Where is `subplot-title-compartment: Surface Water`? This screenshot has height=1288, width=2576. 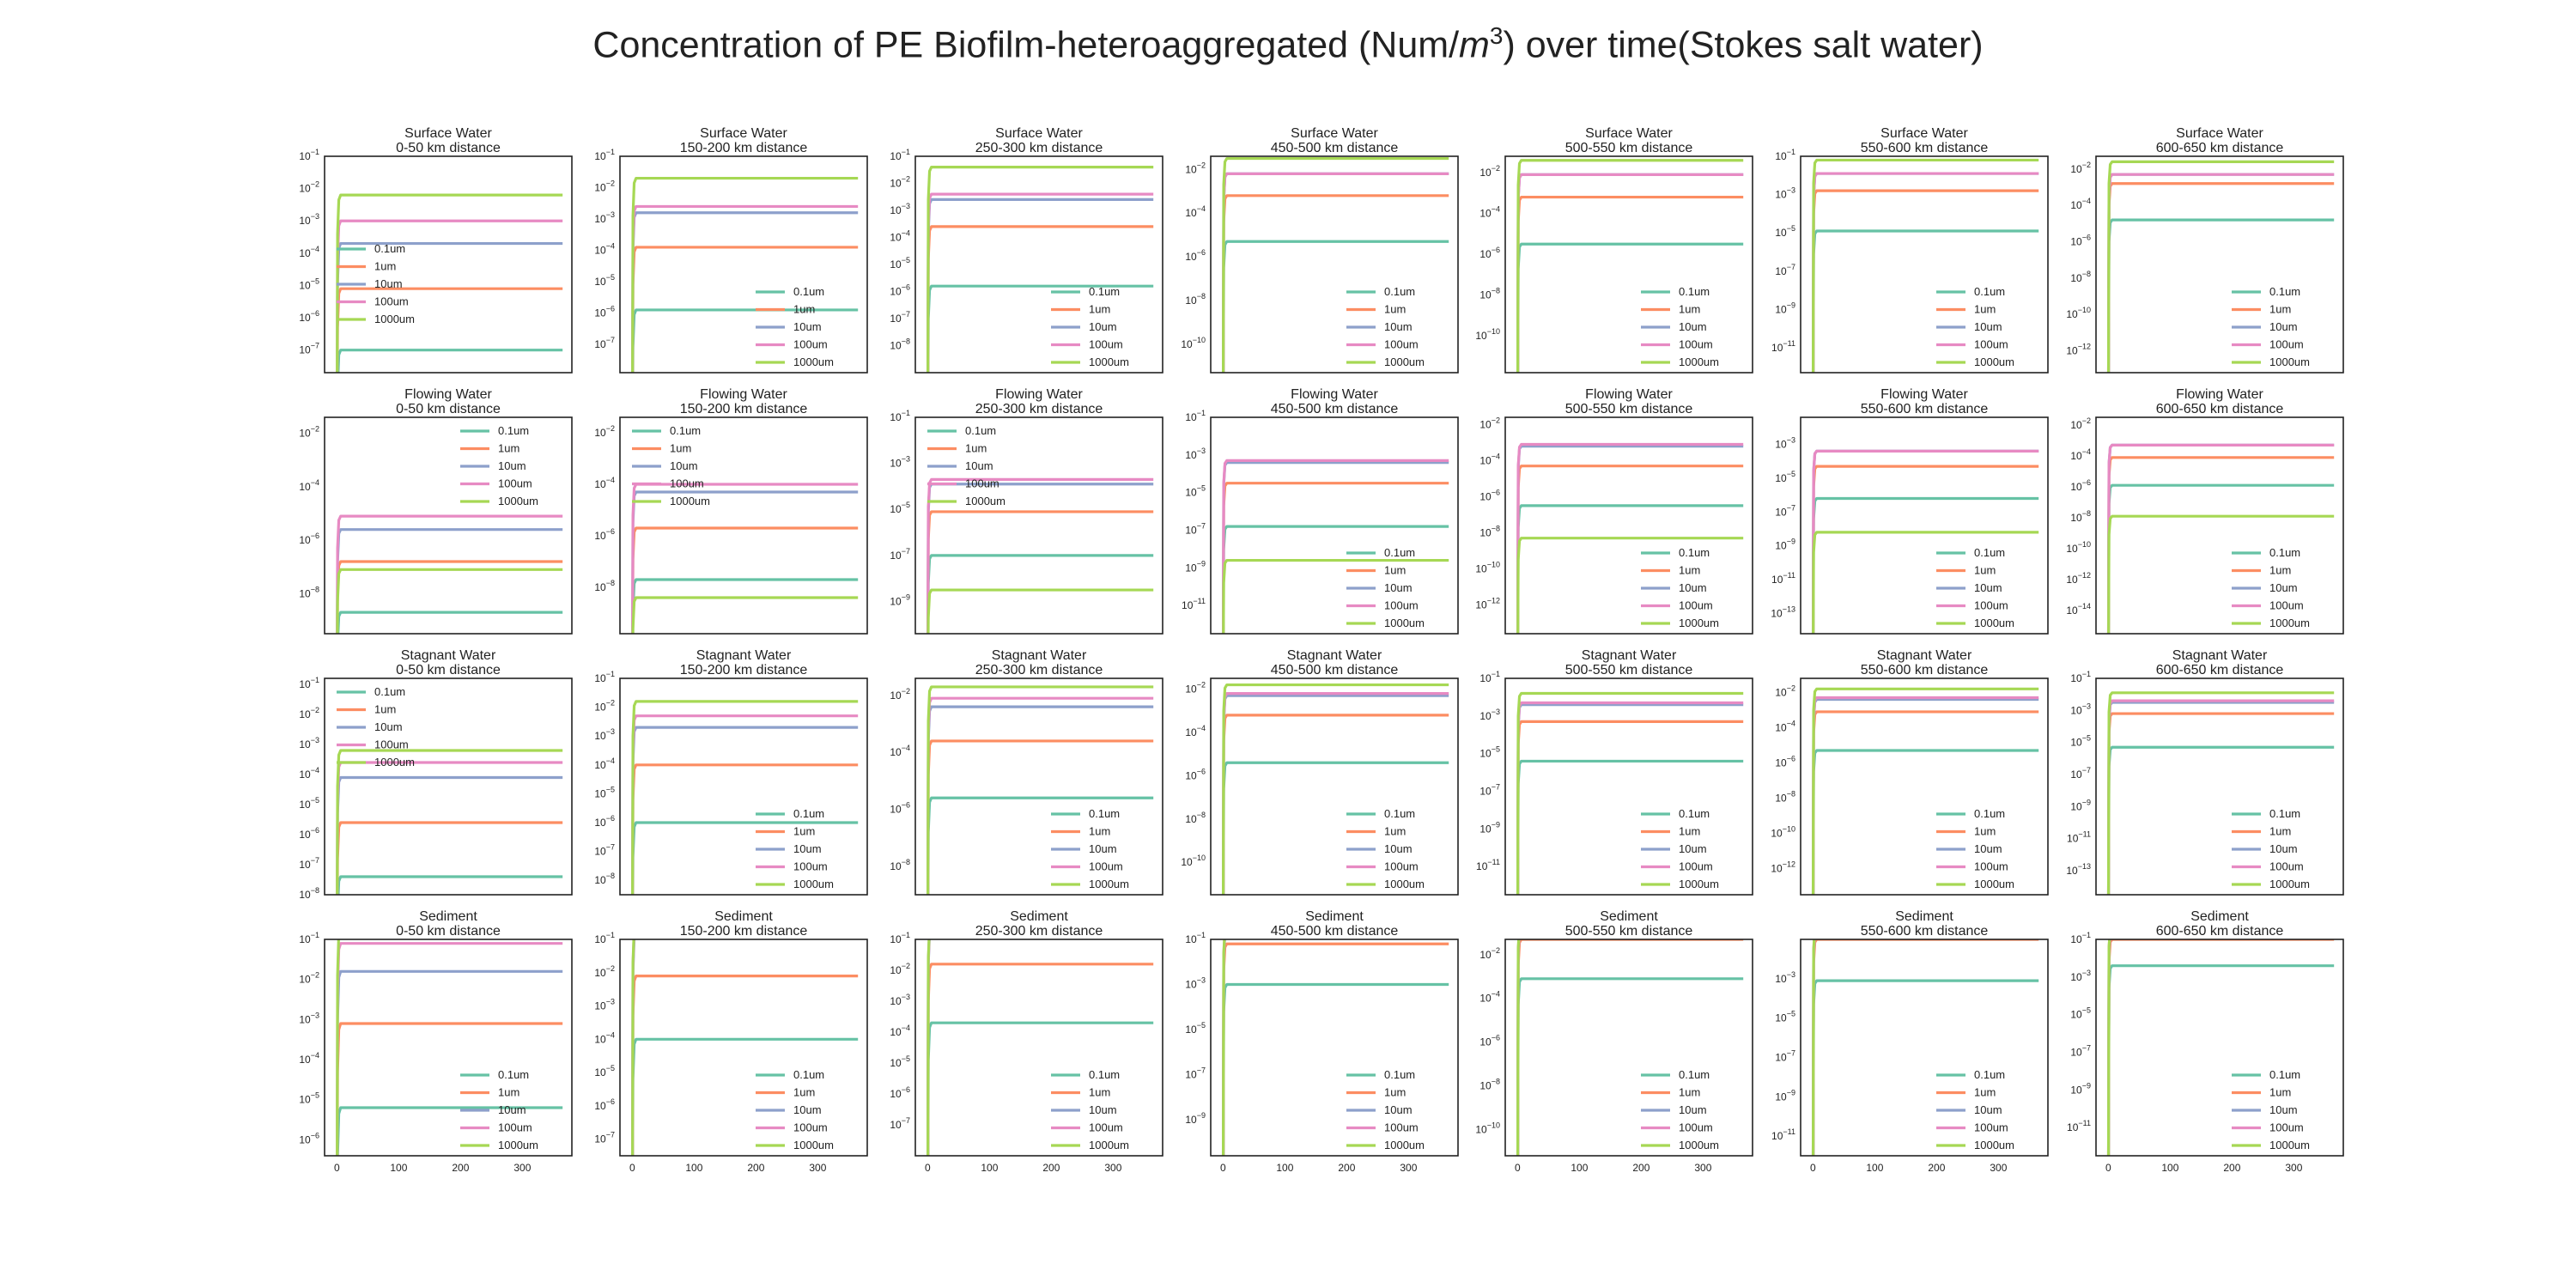 subplot-title-compartment: Surface Water is located at coordinates (1924, 133).